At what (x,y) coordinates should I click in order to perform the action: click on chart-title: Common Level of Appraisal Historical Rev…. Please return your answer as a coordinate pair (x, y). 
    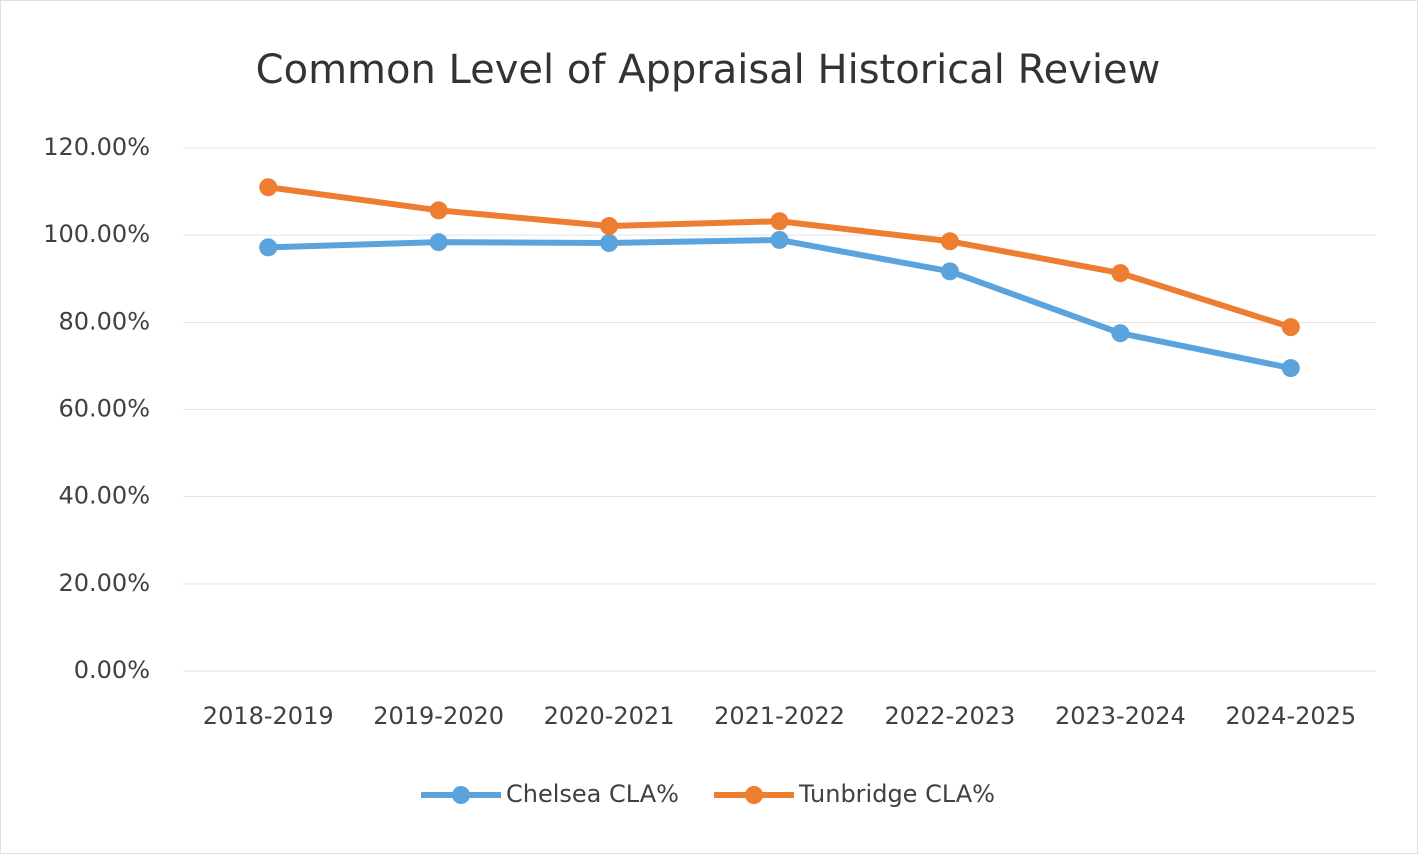
    Looking at the image, I should click on (708, 70).